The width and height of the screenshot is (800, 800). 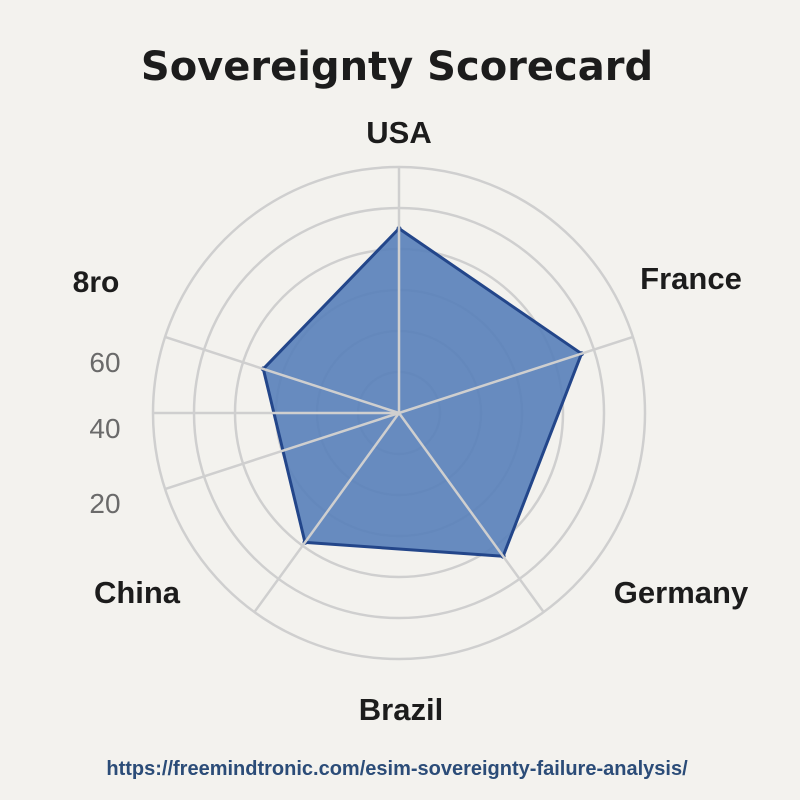 What do you see at coordinates (397, 67) in the screenshot?
I see `chart-title: Sovereignty Scorecard` at bounding box center [397, 67].